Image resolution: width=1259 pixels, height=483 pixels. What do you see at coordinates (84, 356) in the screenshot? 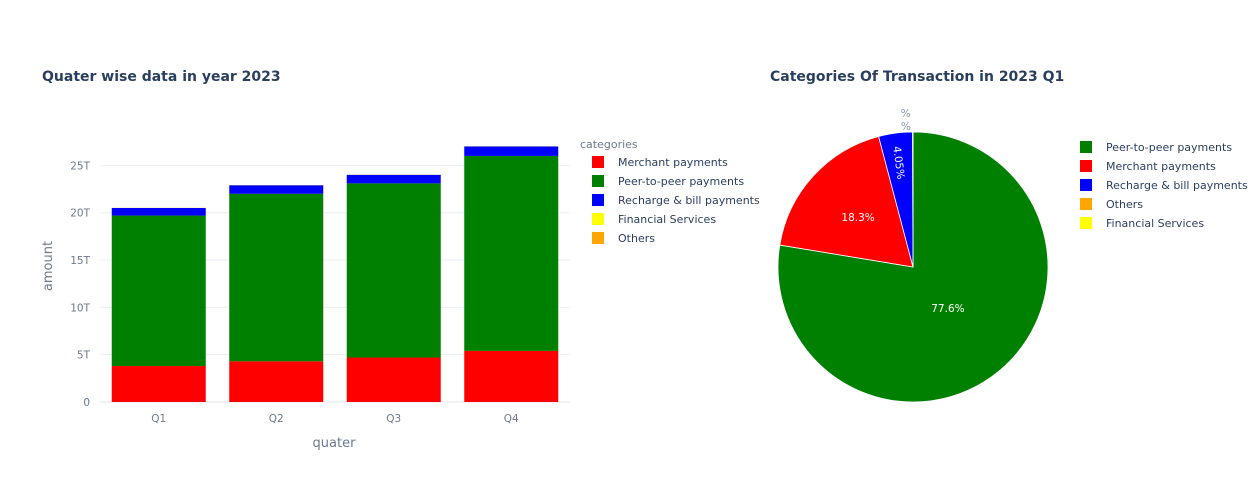
I see `y-tick-label: 5T` at bounding box center [84, 356].